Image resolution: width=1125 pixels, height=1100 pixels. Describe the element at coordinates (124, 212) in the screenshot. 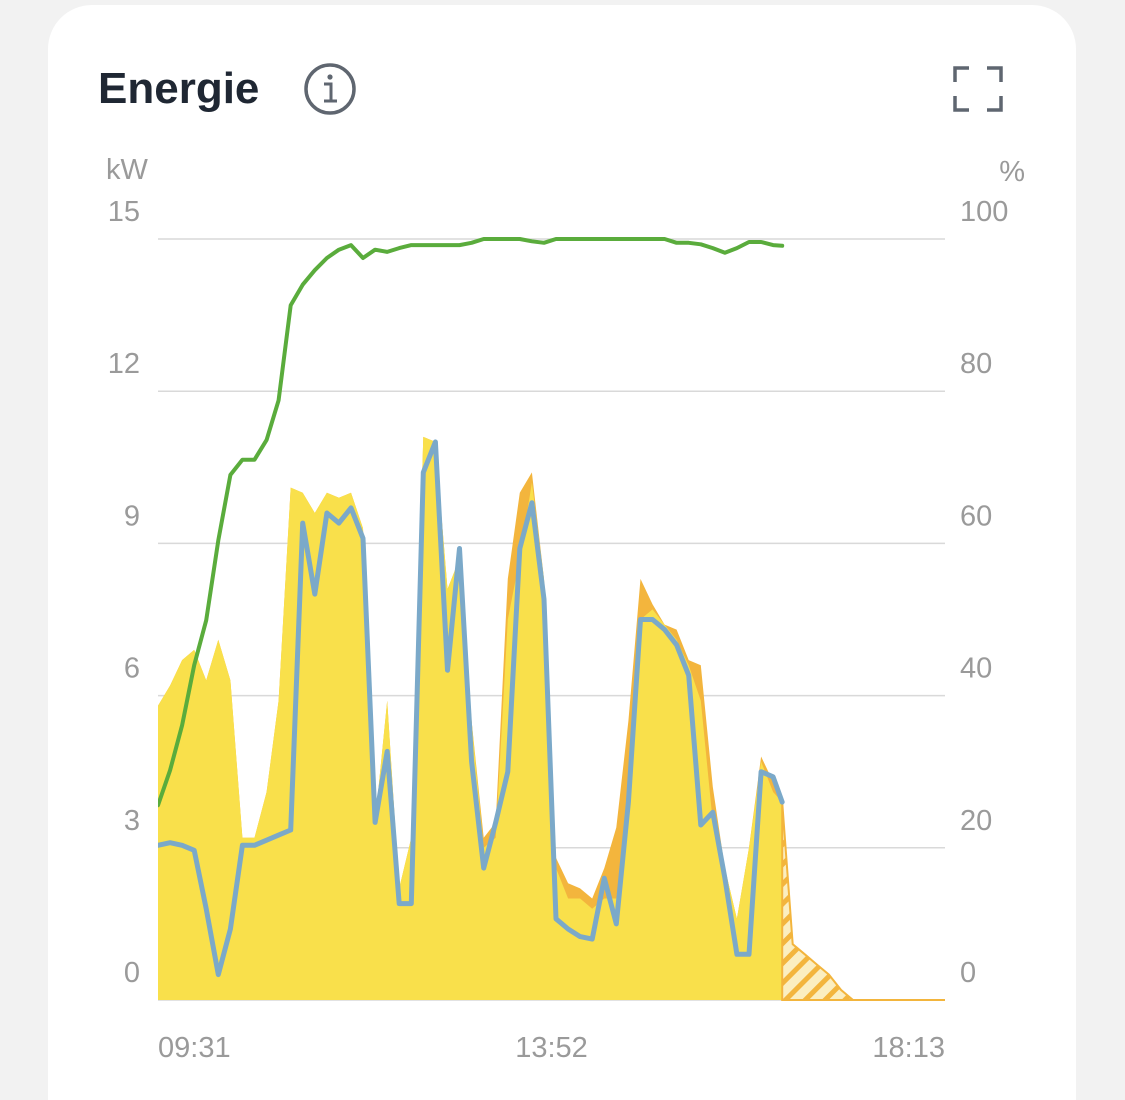

I see `y-tick-label: 15` at that location.